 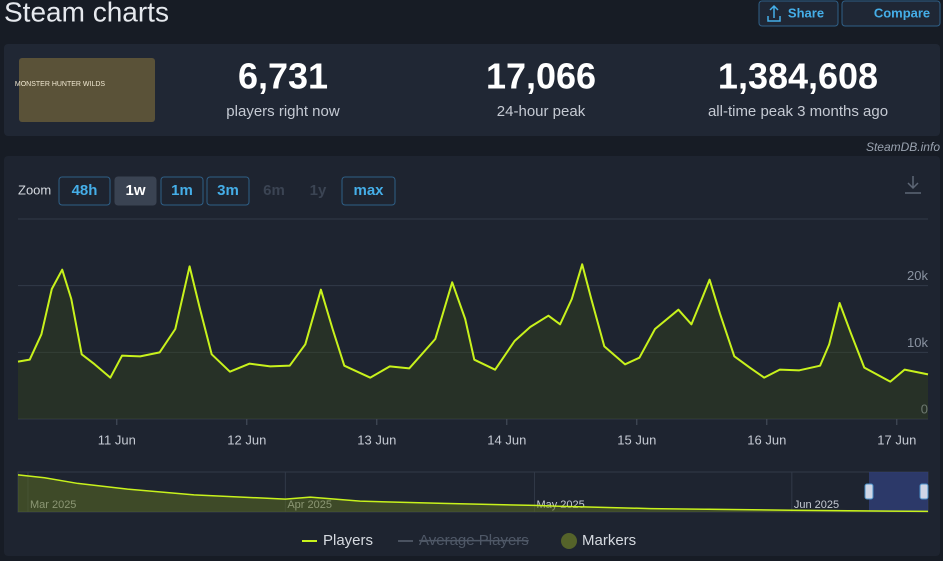 What do you see at coordinates (283, 111) in the screenshot?
I see `stat-label: players right now` at bounding box center [283, 111].